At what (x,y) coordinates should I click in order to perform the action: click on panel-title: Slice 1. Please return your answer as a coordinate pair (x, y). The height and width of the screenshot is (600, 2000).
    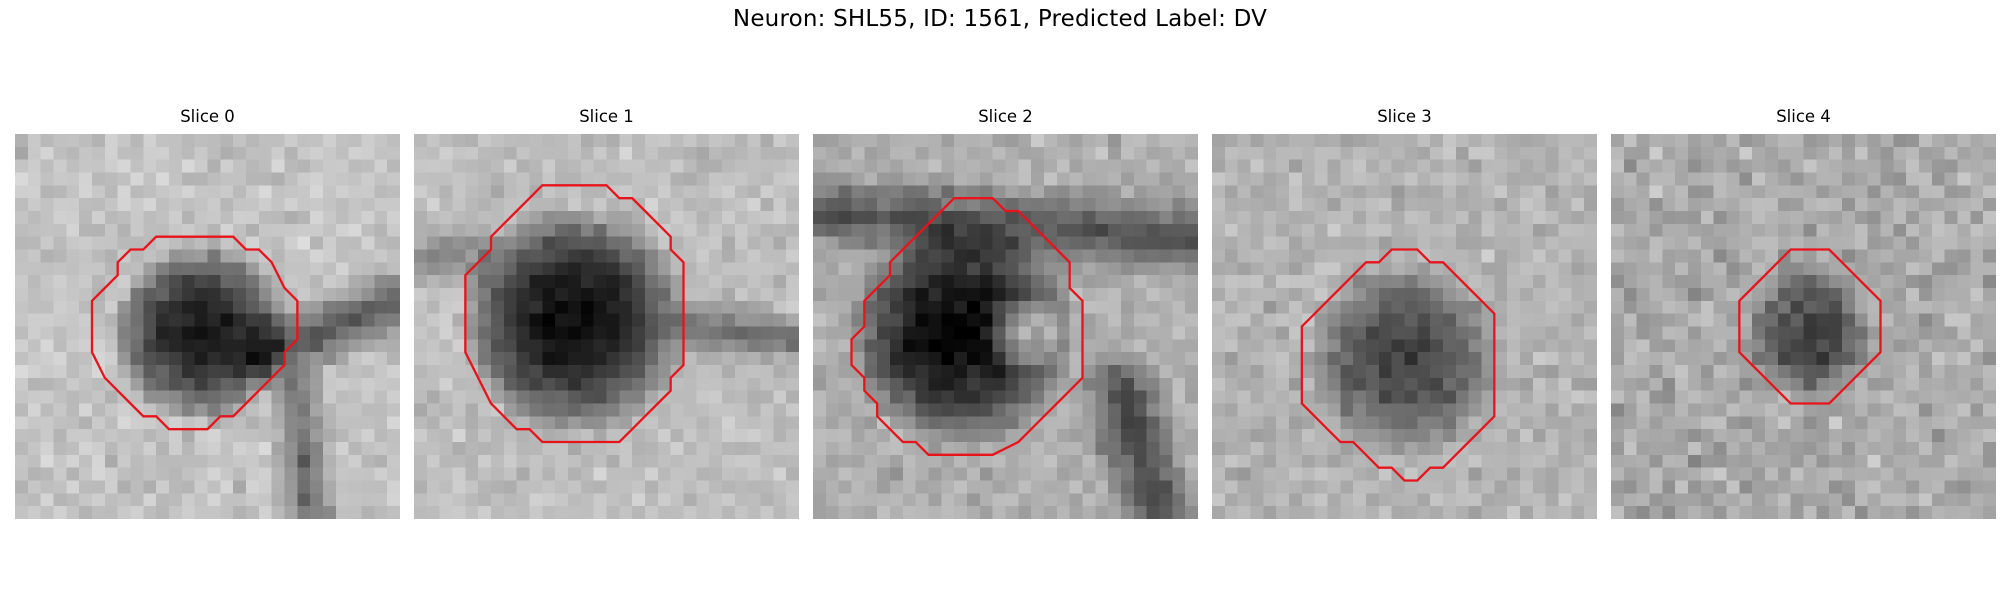
    Looking at the image, I should click on (606, 116).